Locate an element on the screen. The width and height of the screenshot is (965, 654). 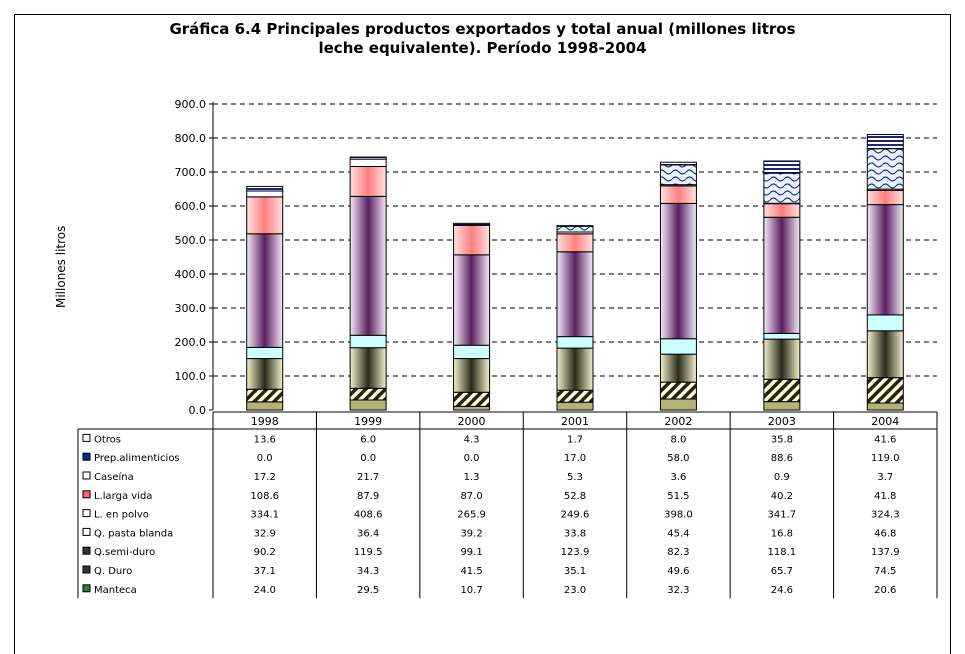
data-value-label: 34.3 is located at coordinates (368, 571).